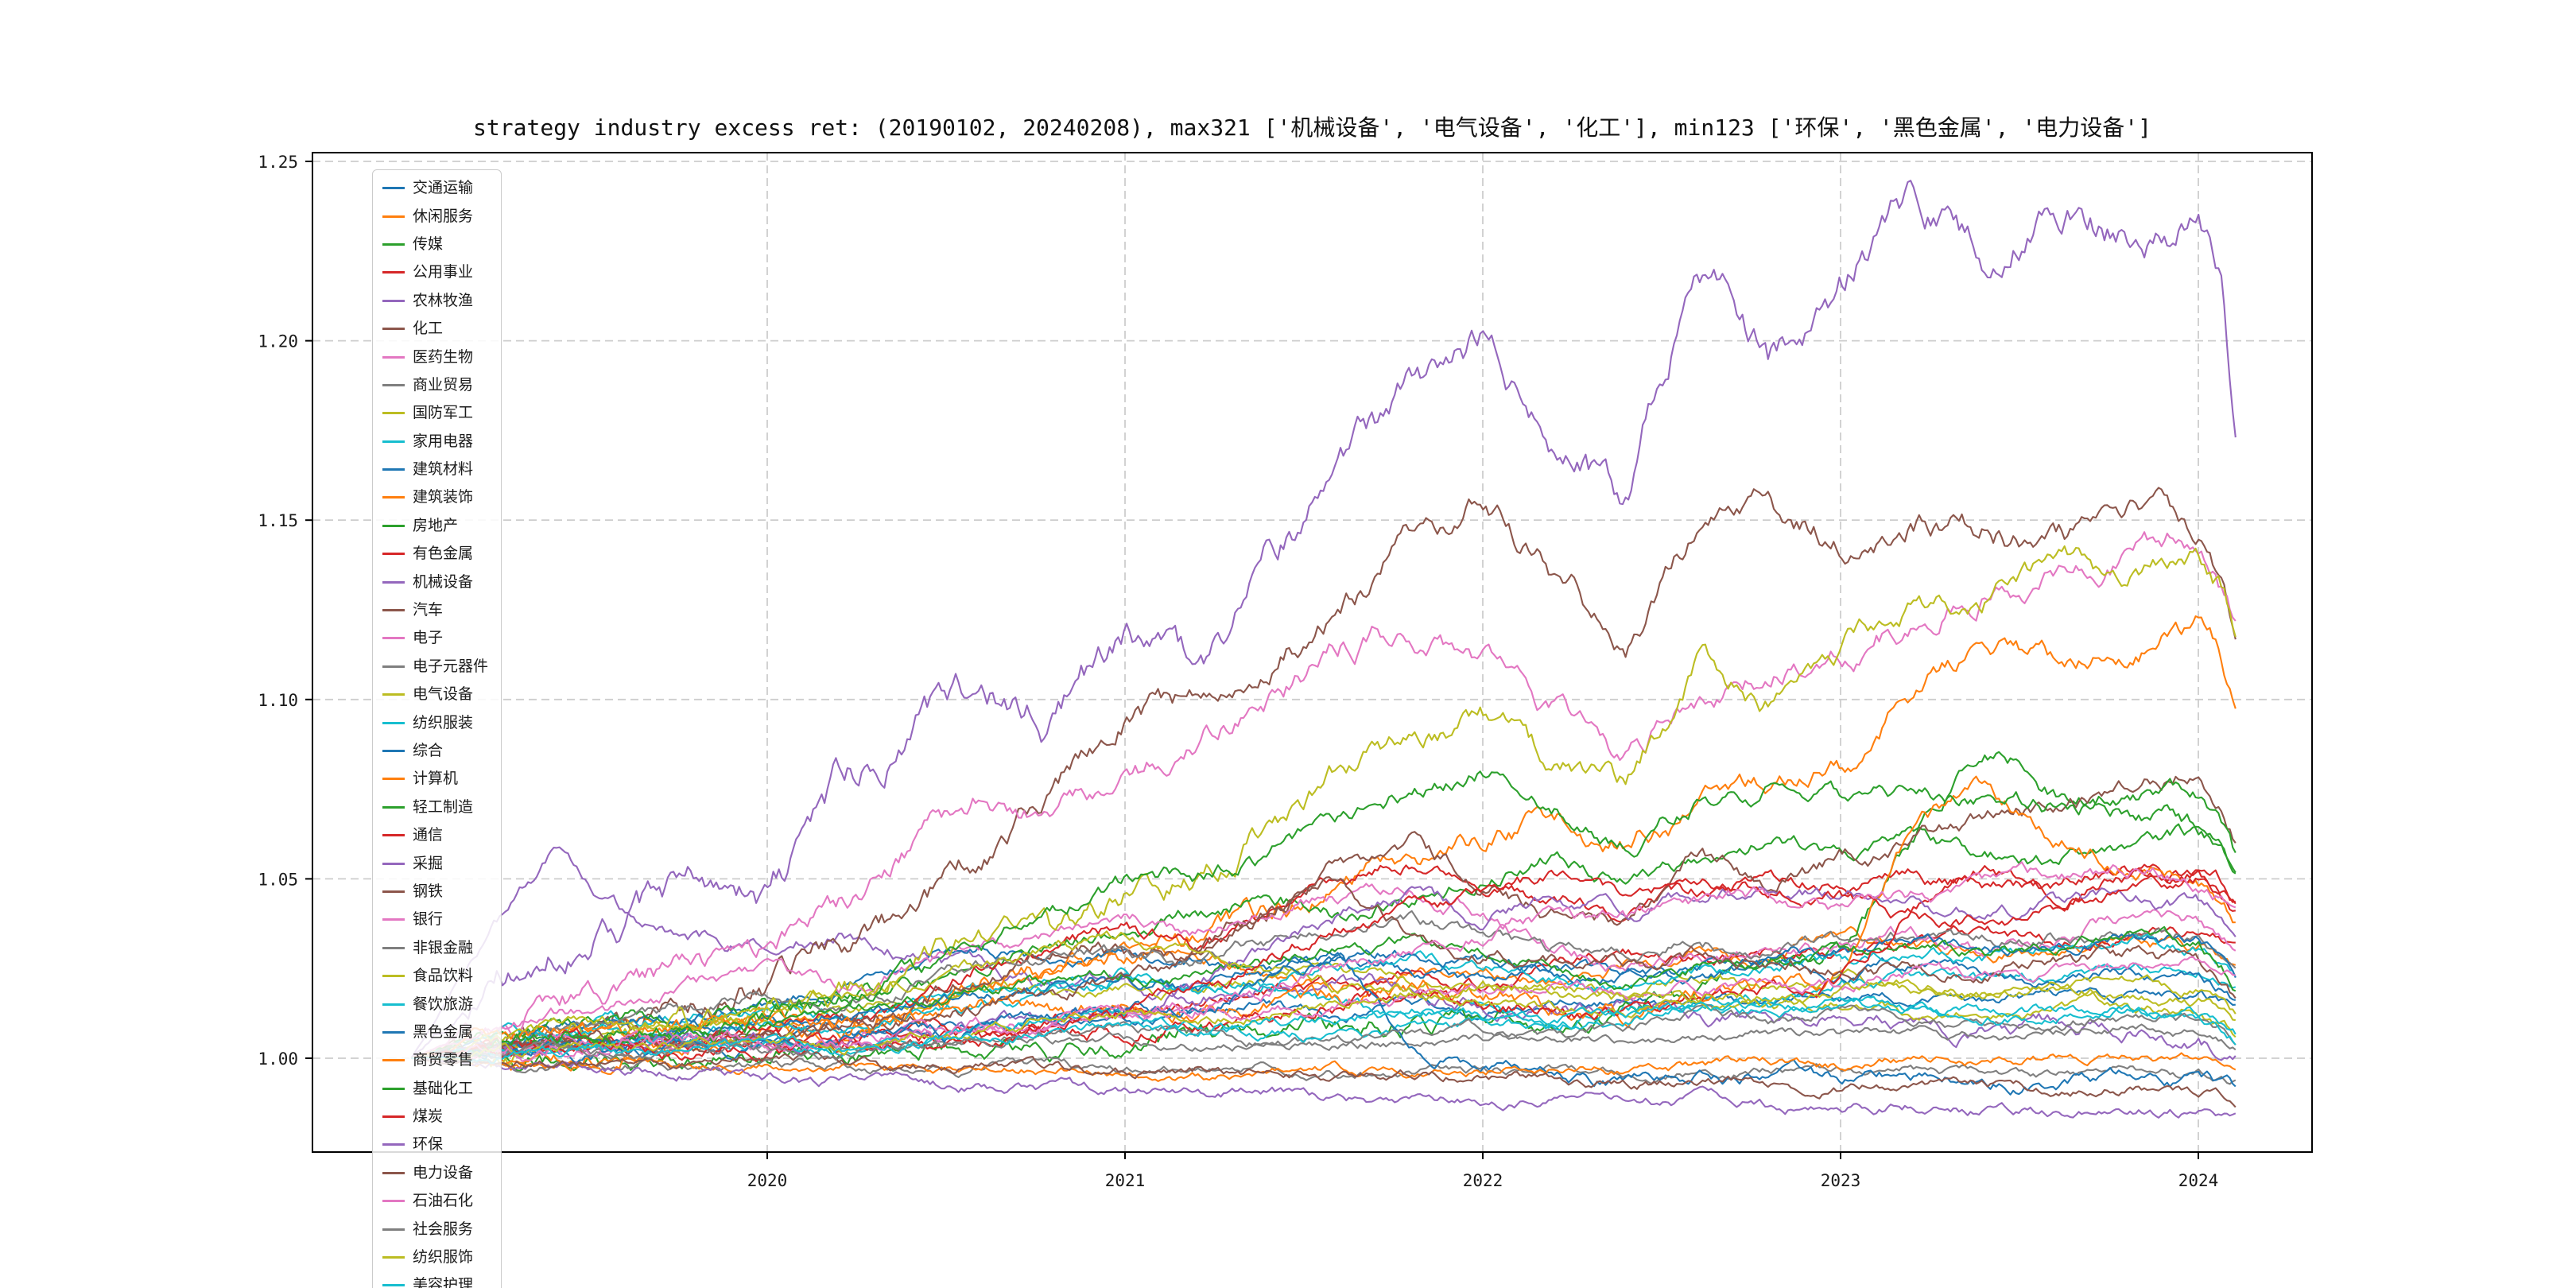 The width and height of the screenshot is (2576, 1288). Describe the element at coordinates (428, 751) in the screenshot. I see `legend-label: 综合` at that location.